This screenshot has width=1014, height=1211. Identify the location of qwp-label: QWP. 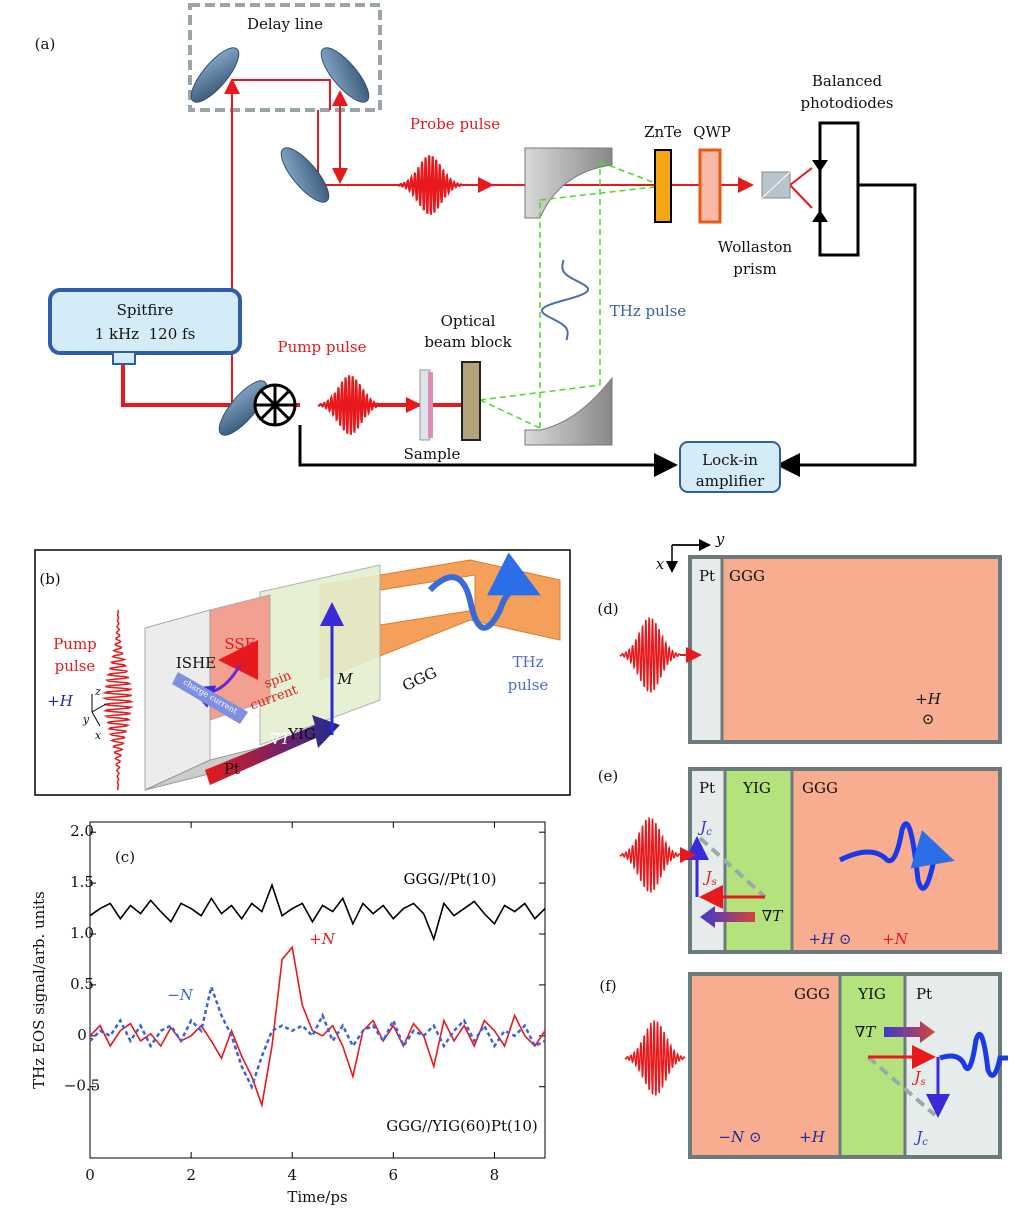
(712, 132).